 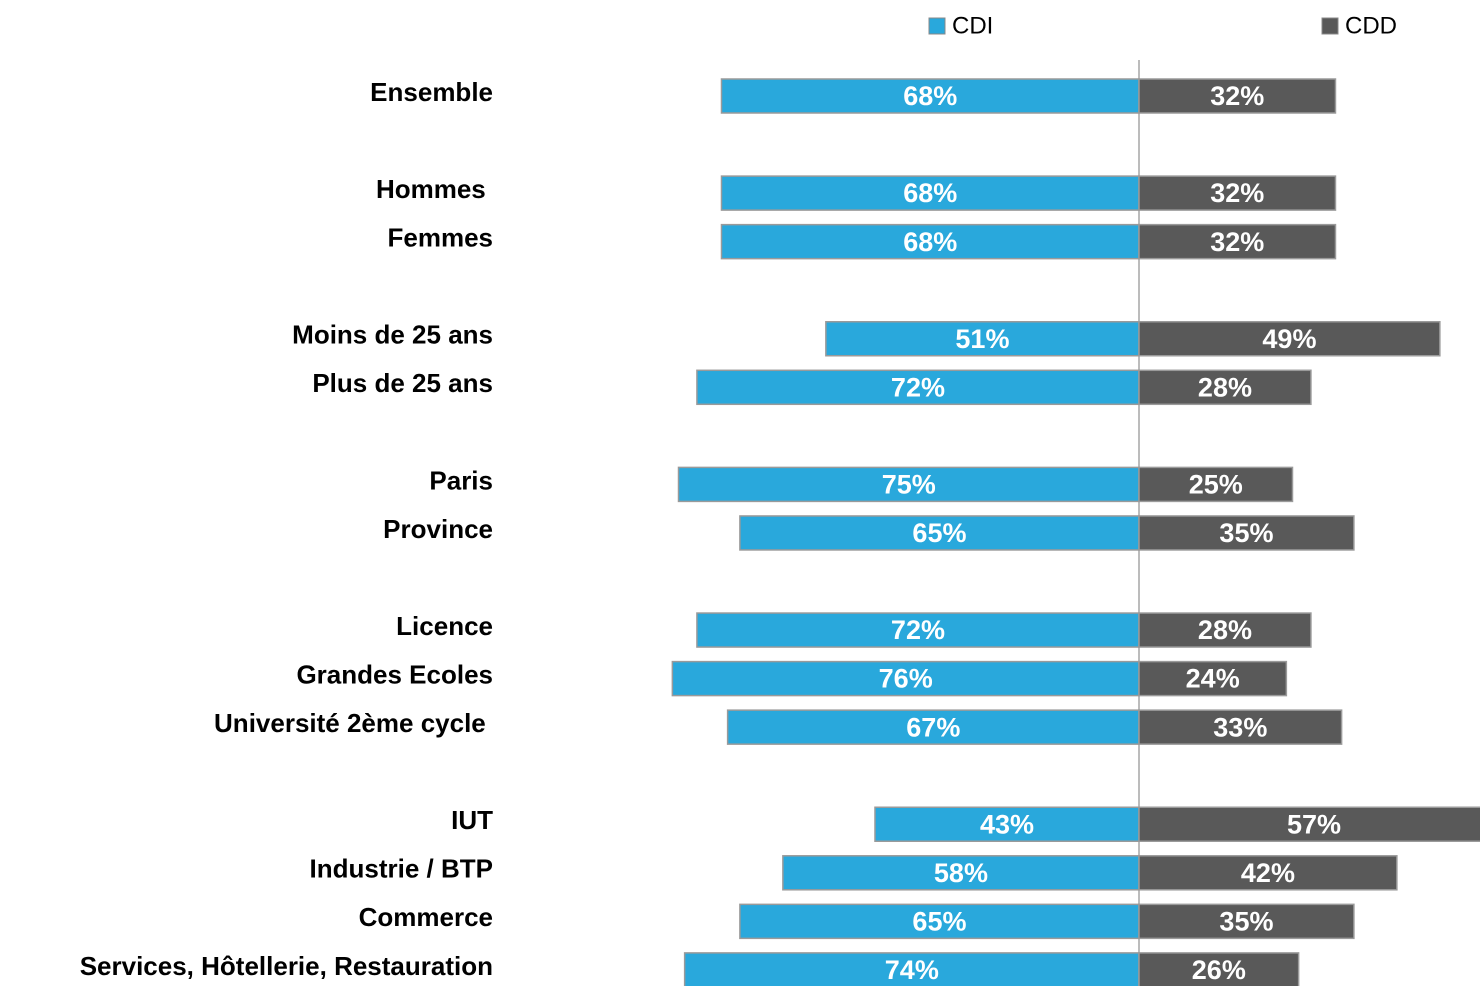 I want to click on category-label: Moins de 25 ans, so click(x=392, y=335).